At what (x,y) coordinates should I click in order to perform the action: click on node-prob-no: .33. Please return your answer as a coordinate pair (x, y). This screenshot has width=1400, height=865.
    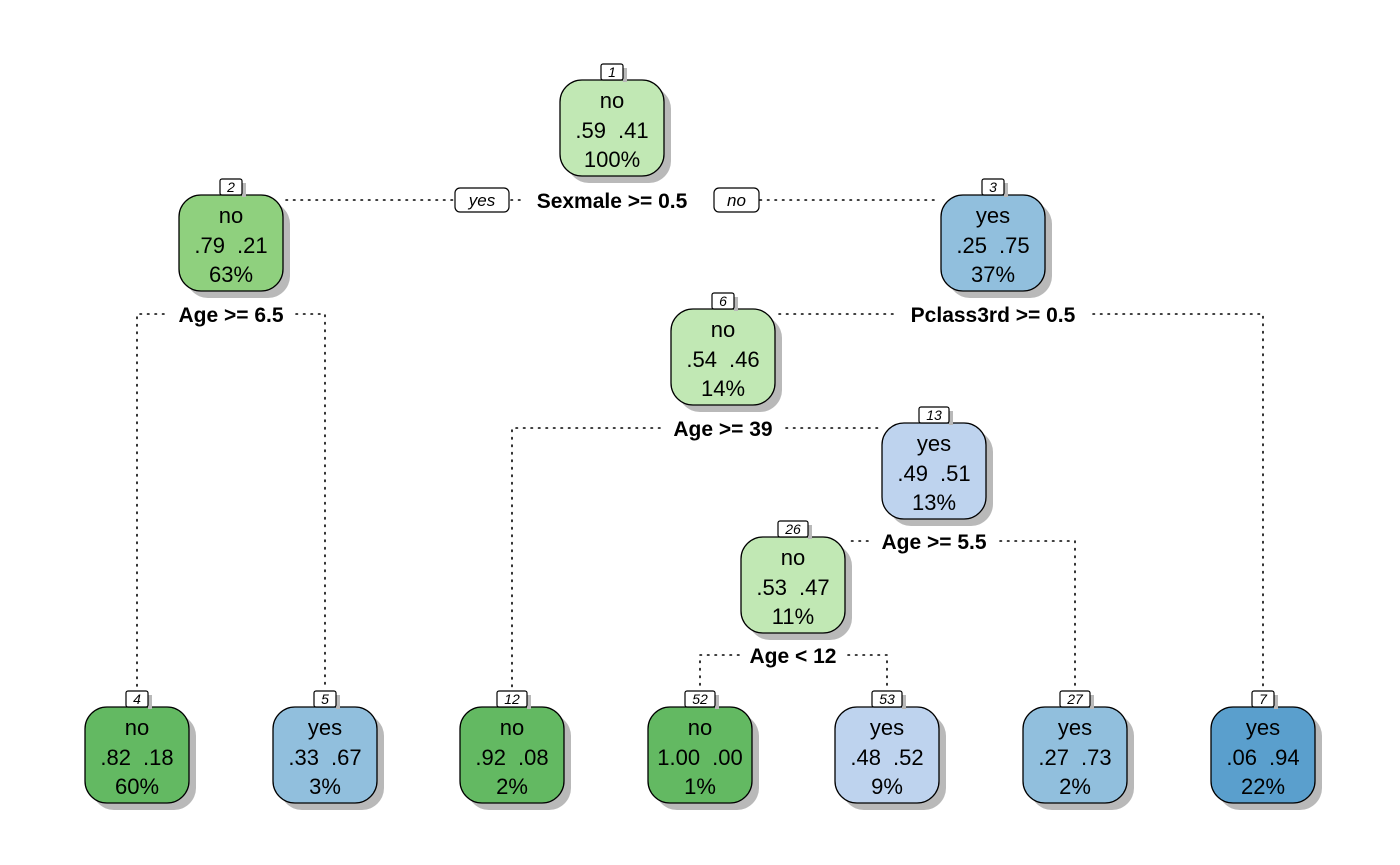
    Looking at the image, I should click on (303, 757).